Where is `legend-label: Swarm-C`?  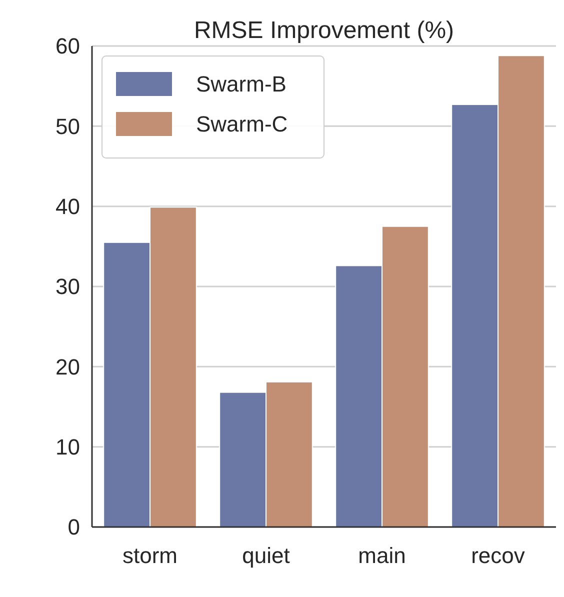 legend-label: Swarm-C is located at coordinates (242, 124).